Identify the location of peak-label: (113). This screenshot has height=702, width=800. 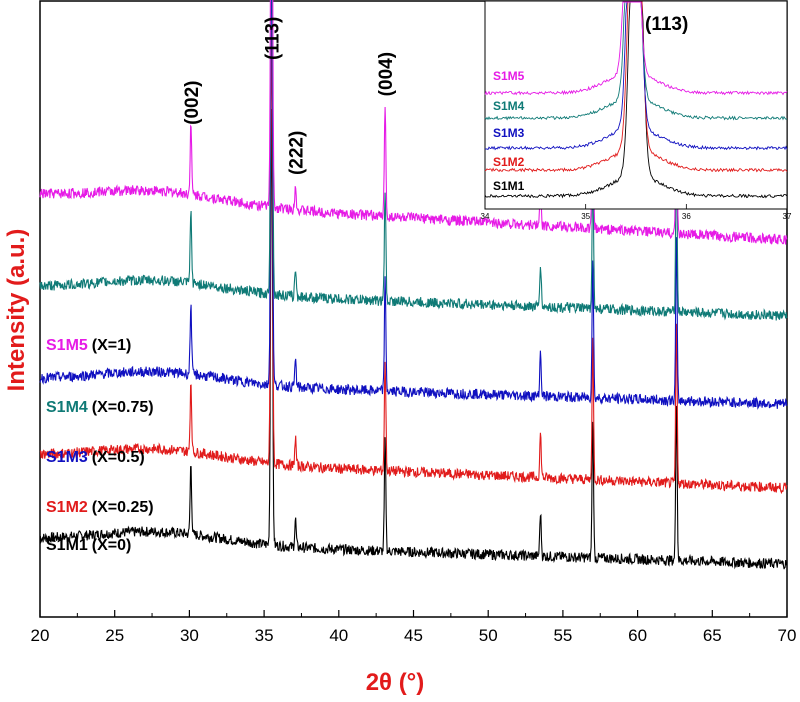
(273, 38).